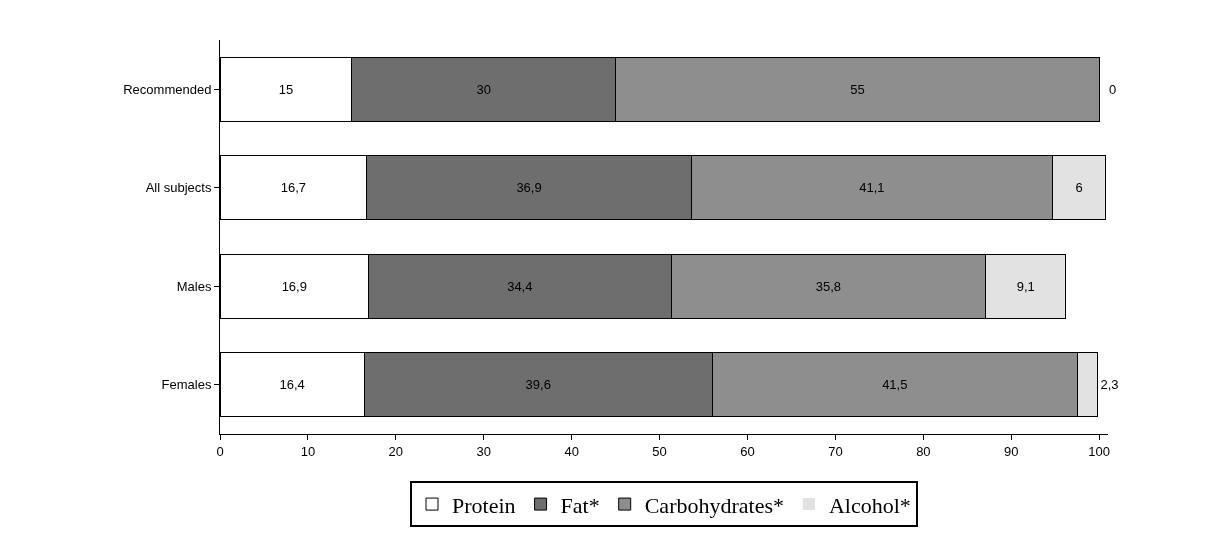 The height and width of the screenshot is (544, 1218). I want to click on x-tick-label: 70, so click(835, 451).